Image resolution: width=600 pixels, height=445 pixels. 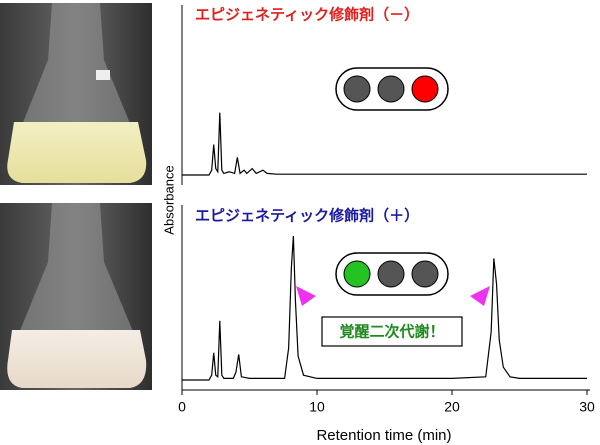 What do you see at coordinates (307, 216) in the screenshot?
I see `panel-title: エピジェネティック修飾剤（＋）` at bounding box center [307, 216].